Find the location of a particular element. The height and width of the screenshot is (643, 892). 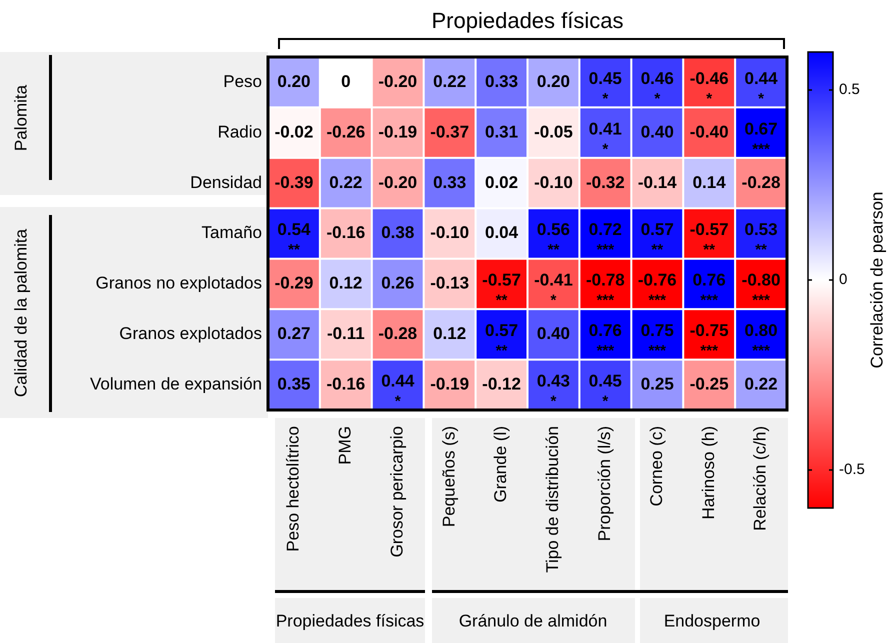

y-tick-label: Densidad is located at coordinates (226, 182).